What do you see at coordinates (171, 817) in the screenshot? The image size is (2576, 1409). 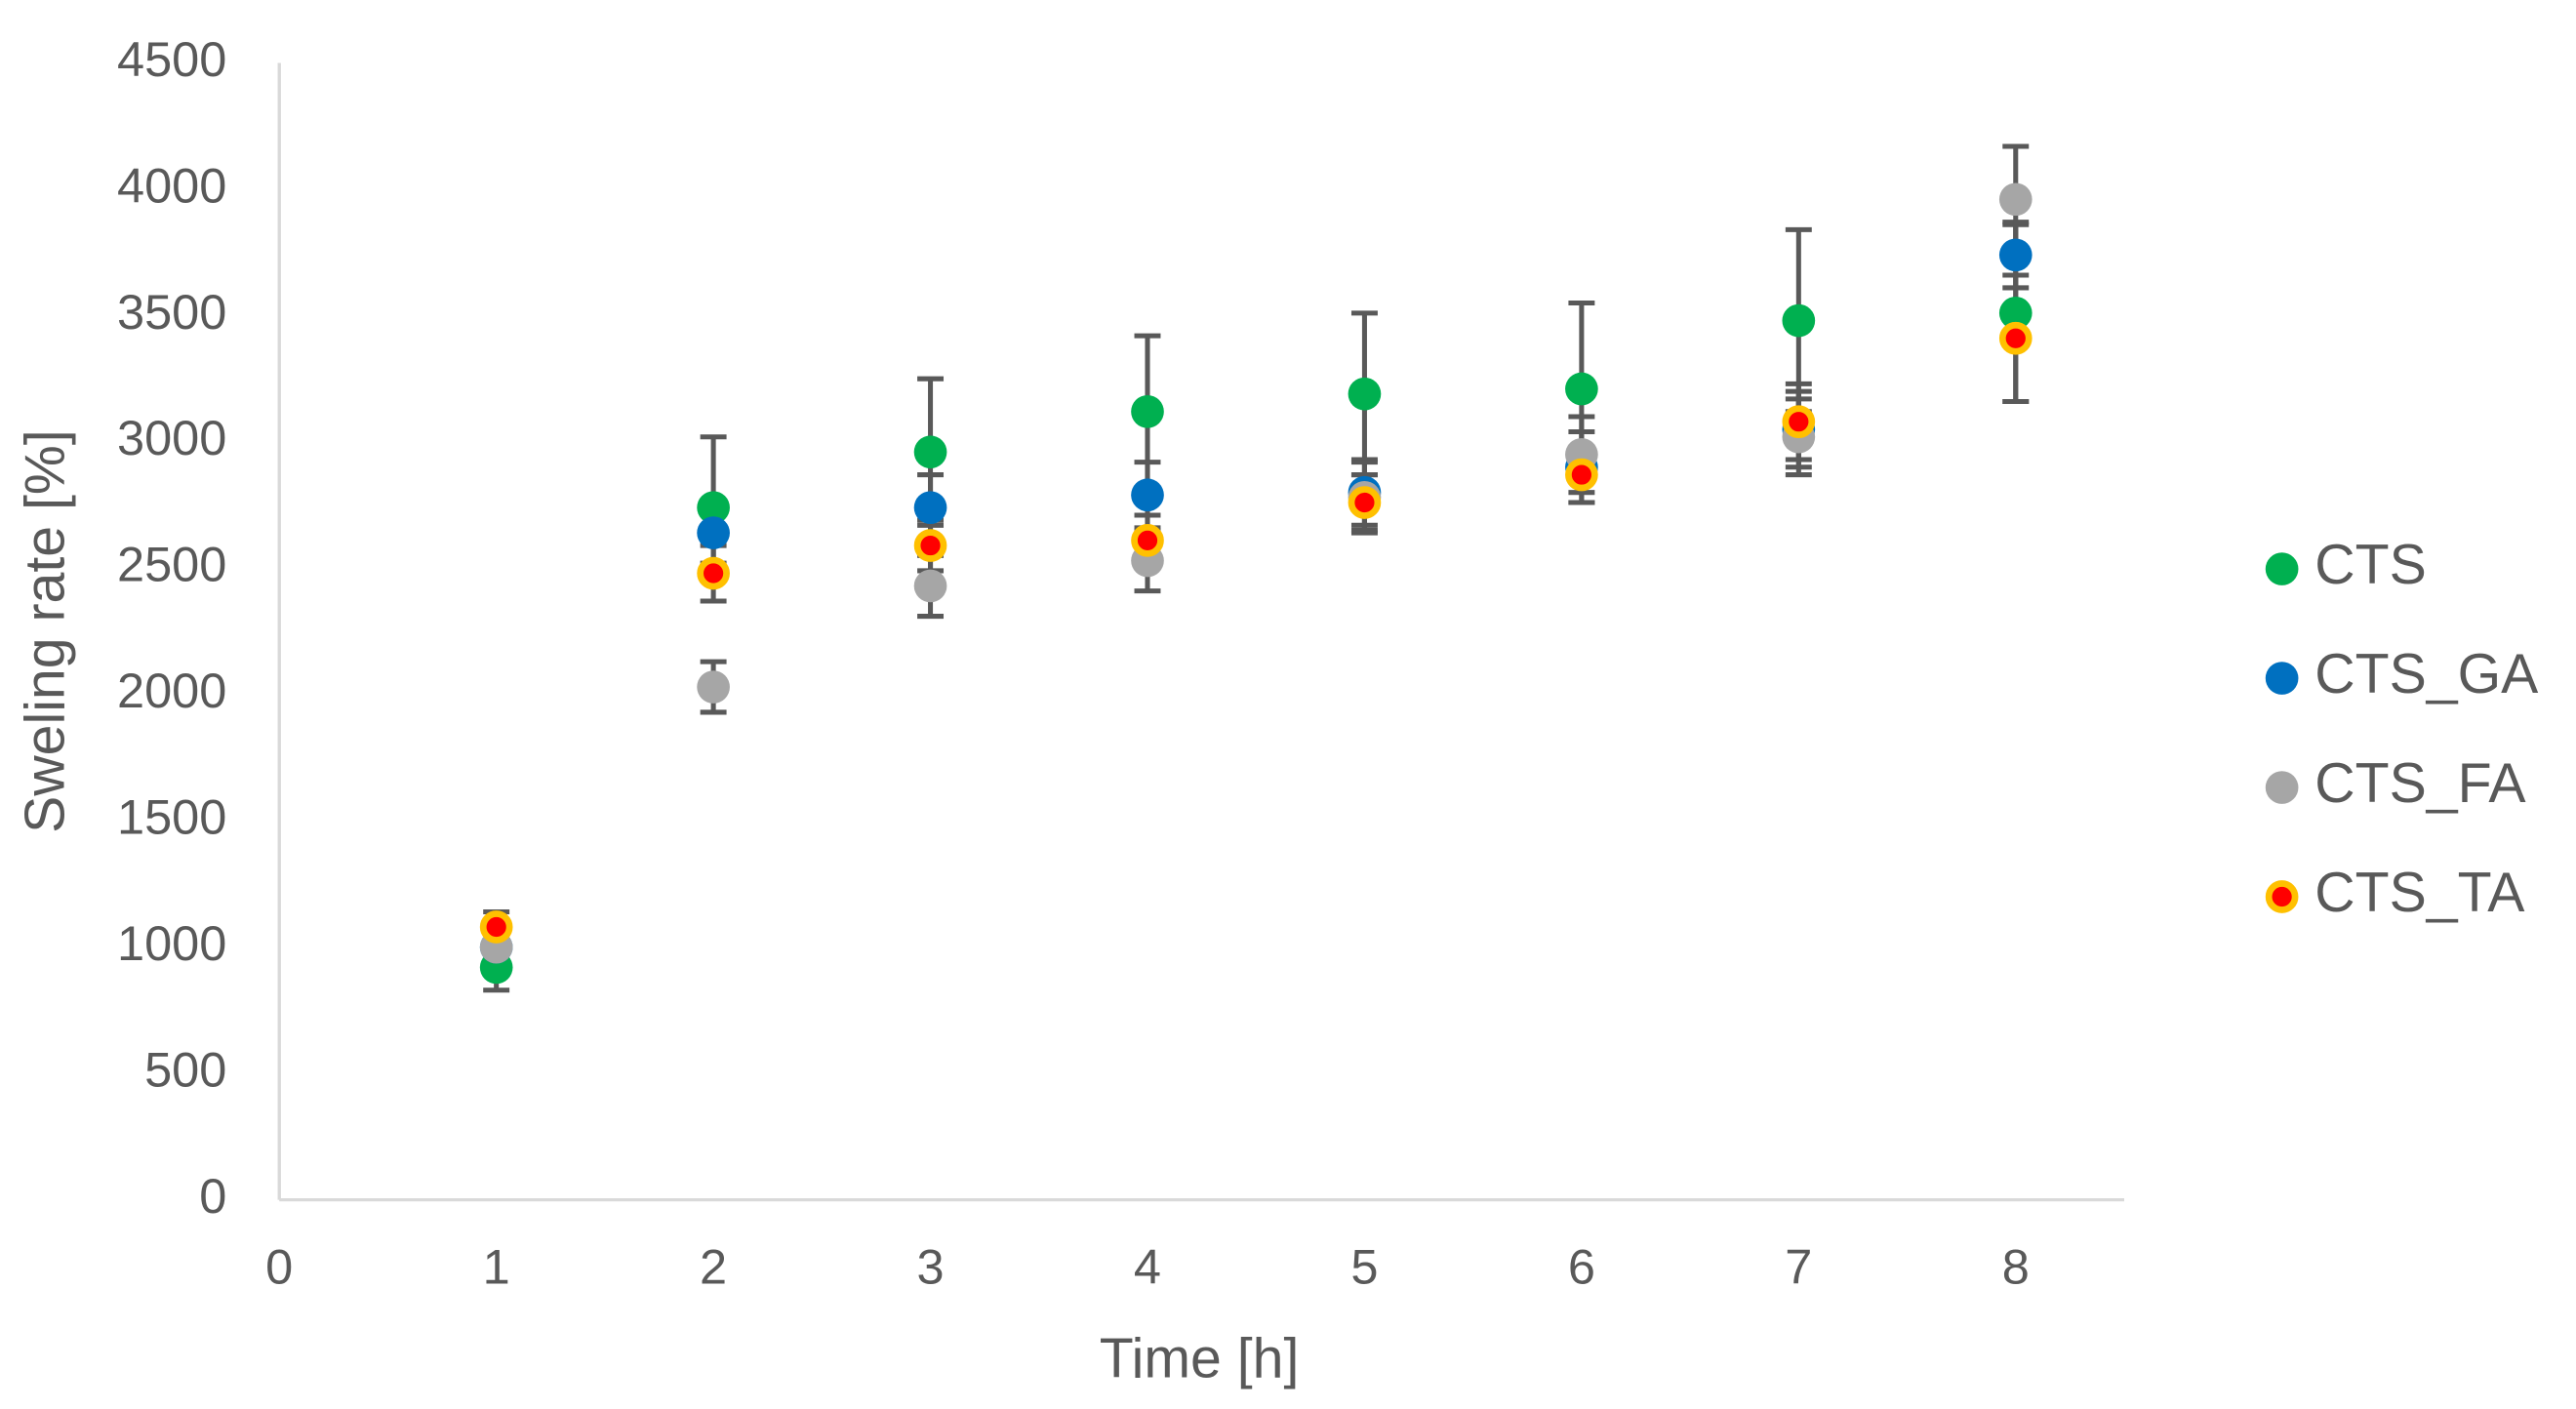 I see `y-tick-label: 1500` at bounding box center [171, 817].